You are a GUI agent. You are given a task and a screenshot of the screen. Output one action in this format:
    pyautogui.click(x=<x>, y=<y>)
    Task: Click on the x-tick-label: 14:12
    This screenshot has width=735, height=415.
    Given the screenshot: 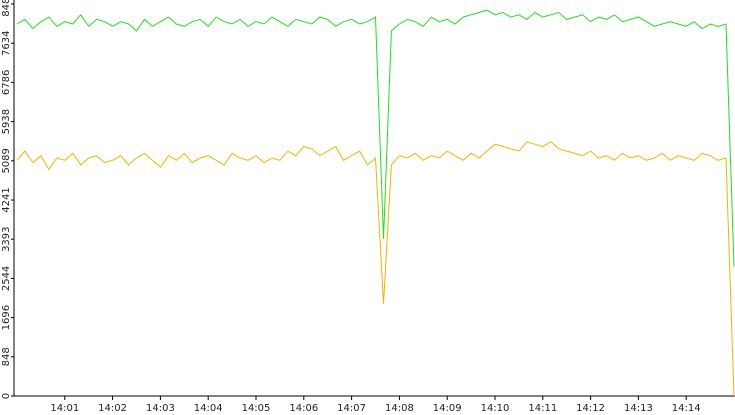 What is the action you would take?
    pyautogui.click(x=590, y=408)
    